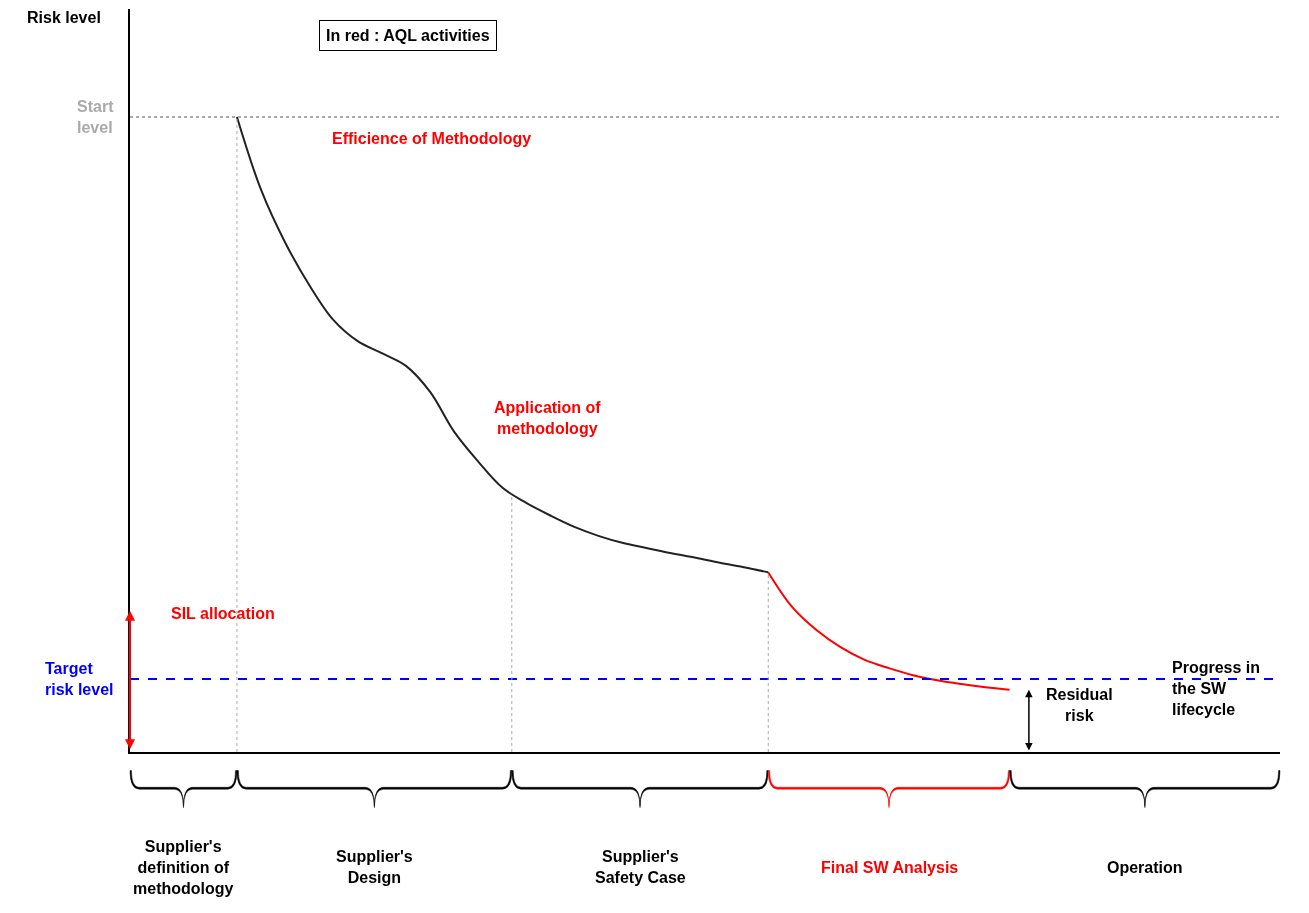 The image size is (1309, 913). What do you see at coordinates (96, 117) in the screenshot?
I see `ref-line-label: Start level` at bounding box center [96, 117].